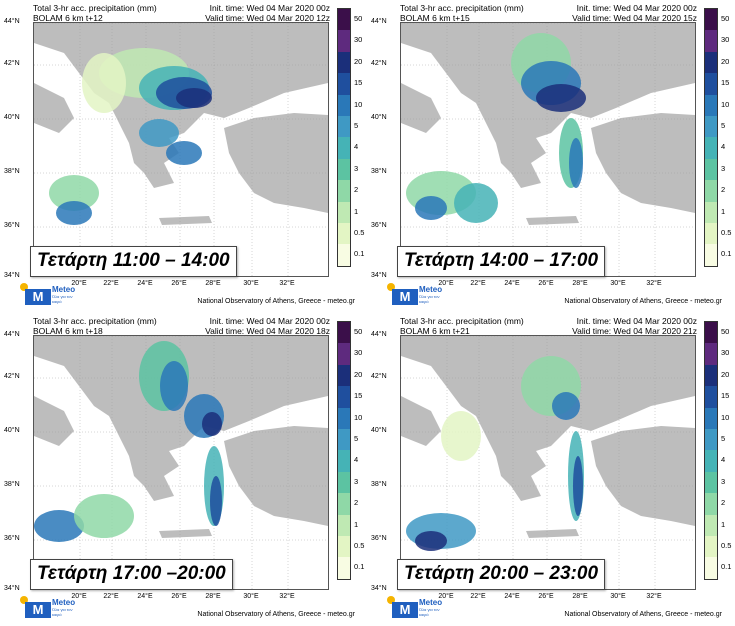  What do you see at coordinates (358, 83) in the screenshot?
I see `colorbar-label: 15` at bounding box center [358, 83].